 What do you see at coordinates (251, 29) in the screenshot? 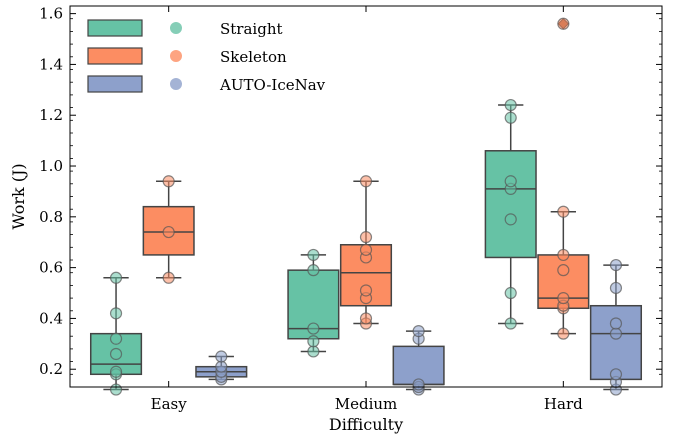
I see `legend-label: Straight` at bounding box center [251, 29].